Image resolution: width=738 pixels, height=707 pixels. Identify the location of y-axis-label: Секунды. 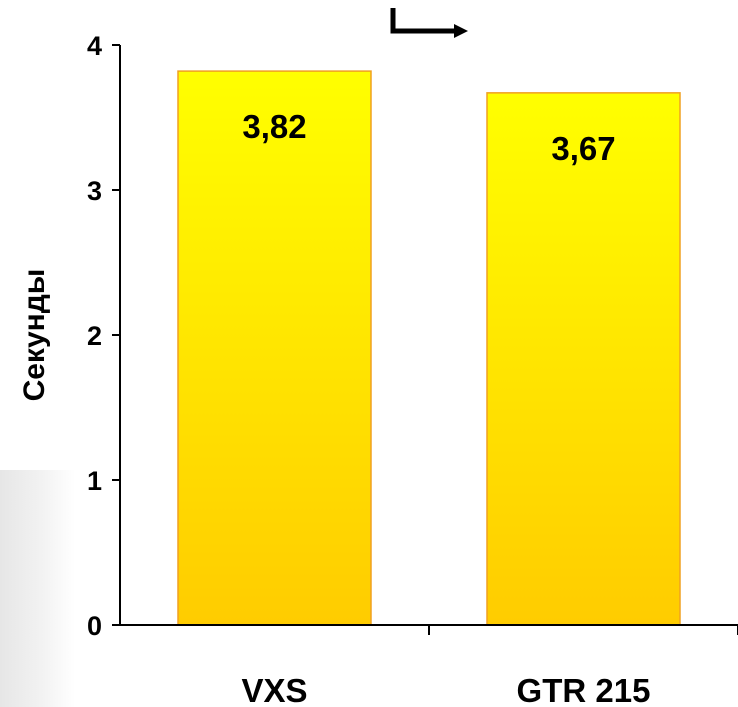
(34, 335).